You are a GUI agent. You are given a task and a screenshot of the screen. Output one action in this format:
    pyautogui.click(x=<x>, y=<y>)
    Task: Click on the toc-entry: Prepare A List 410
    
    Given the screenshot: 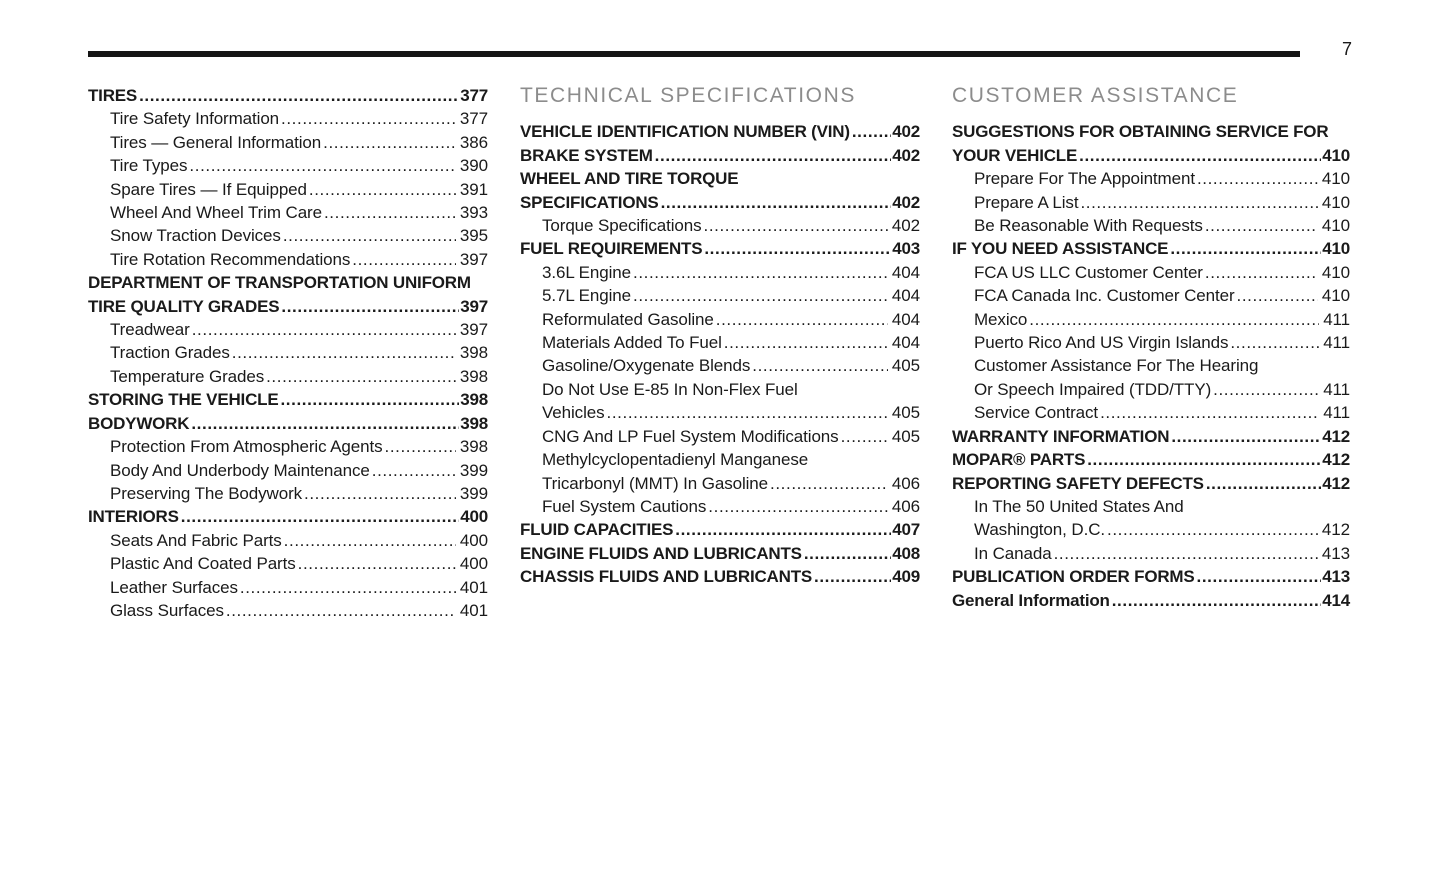 What is the action you would take?
    pyautogui.click(x=1151, y=202)
    